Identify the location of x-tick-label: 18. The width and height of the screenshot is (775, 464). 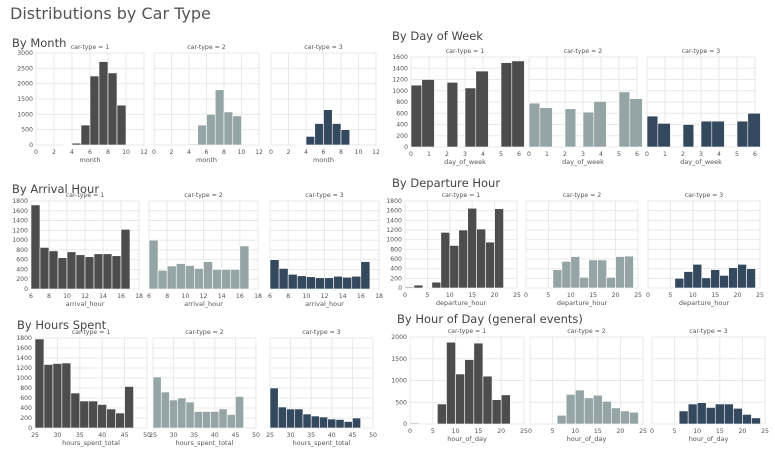
(379, 296).